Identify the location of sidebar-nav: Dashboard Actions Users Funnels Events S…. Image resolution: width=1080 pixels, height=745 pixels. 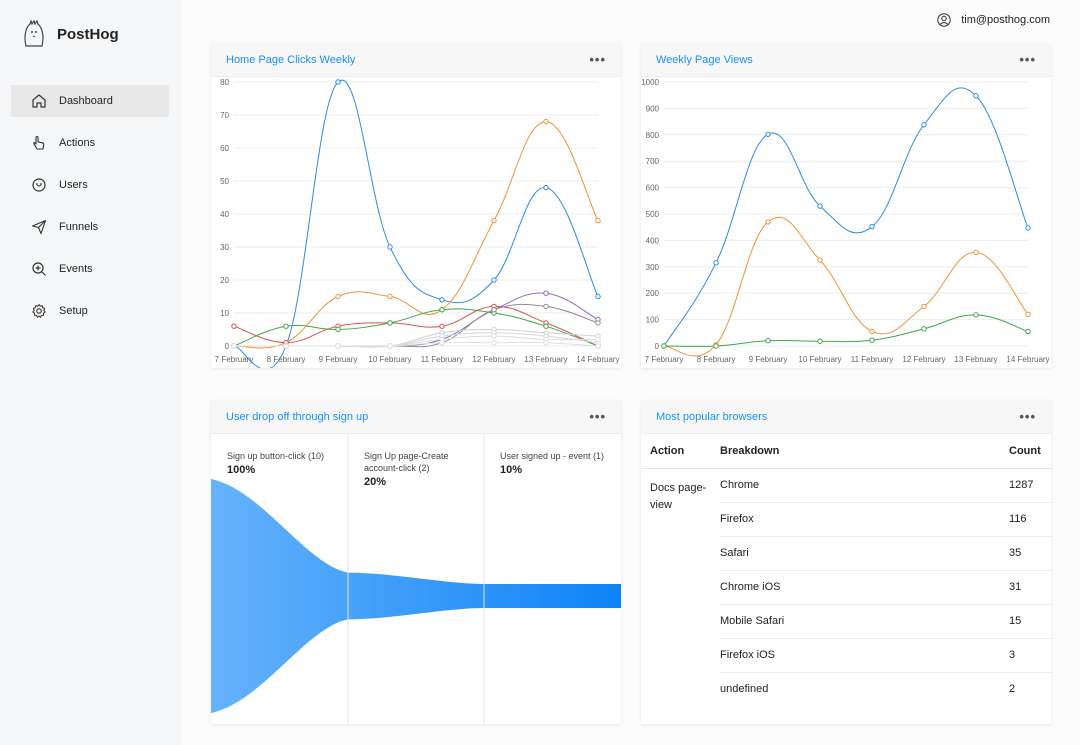
(90, 211).